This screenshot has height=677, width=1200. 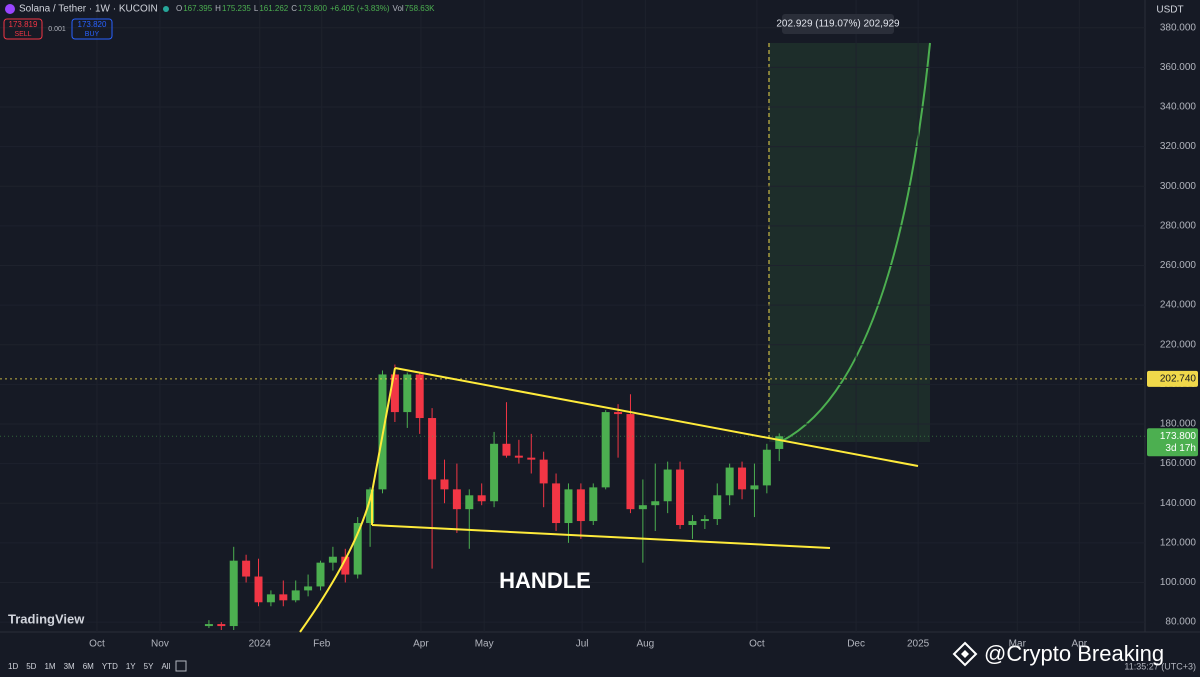 I want to click on cup-line, so click(x=347, y=500).